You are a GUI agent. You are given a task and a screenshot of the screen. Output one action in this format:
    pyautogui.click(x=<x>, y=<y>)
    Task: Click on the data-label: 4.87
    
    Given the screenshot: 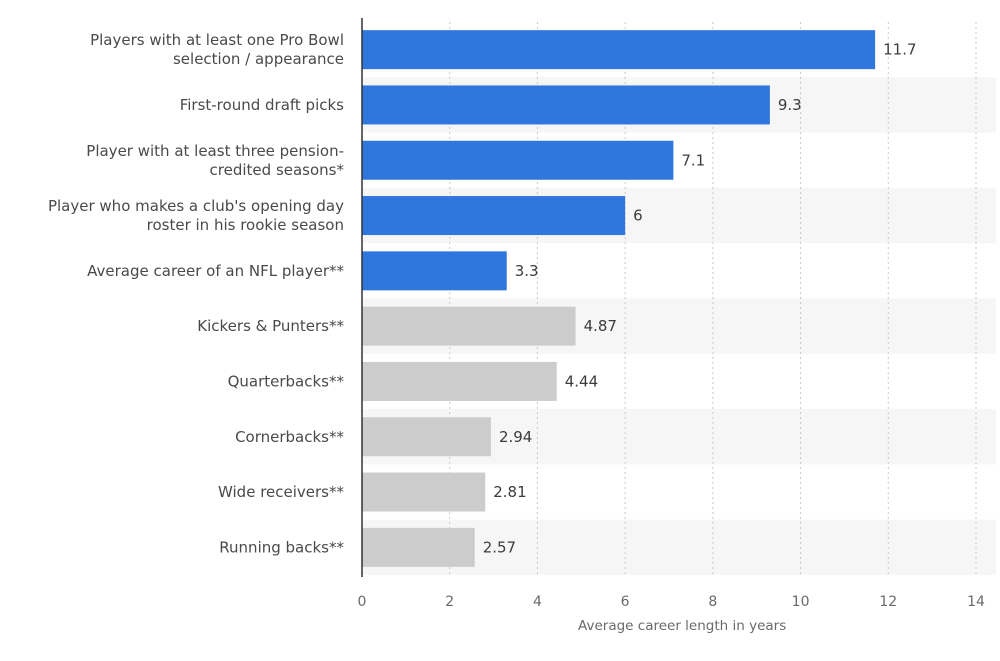 What is the action you would take?
    pyautogui.click(x=600, y=326)
    